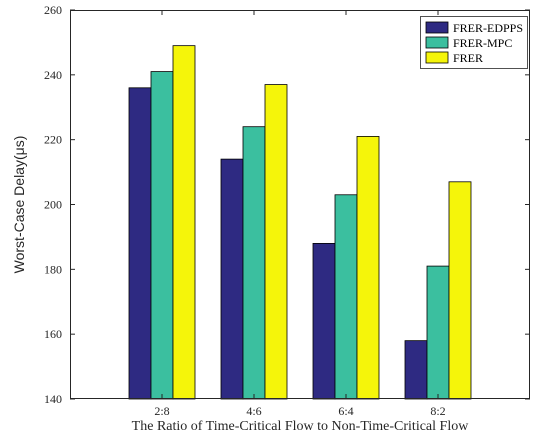  What do you see at coordinates (53, 205) in the screenshot?
I see `y-tick-label: 200` at bounding box center [53, 205].